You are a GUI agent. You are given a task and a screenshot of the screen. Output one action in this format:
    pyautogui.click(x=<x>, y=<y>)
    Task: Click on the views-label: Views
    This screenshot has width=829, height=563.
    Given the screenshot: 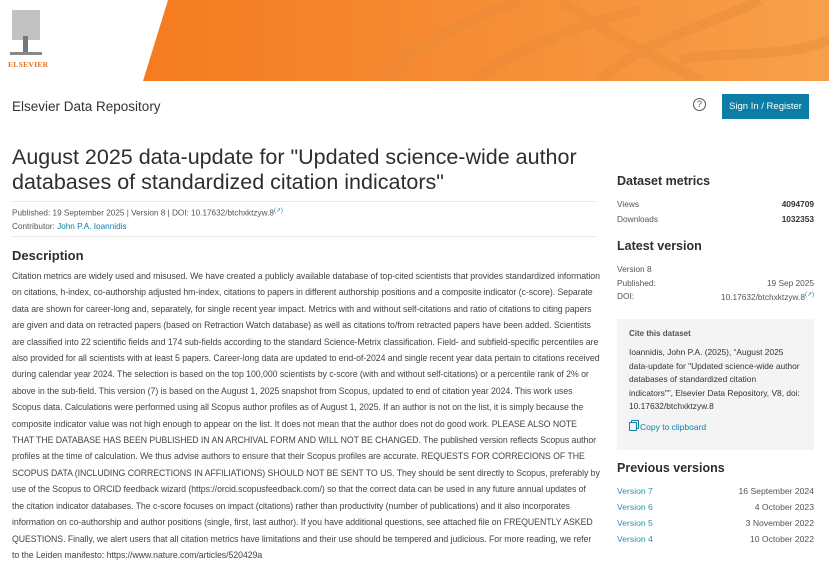 What is the action you would take?
    pyautogui.click(x=628, y=204)
    